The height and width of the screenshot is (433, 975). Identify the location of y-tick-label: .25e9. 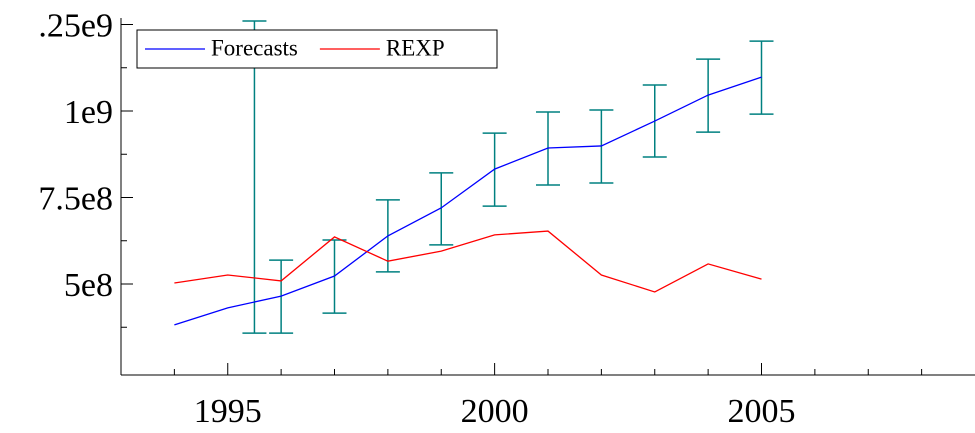
(75, 25).